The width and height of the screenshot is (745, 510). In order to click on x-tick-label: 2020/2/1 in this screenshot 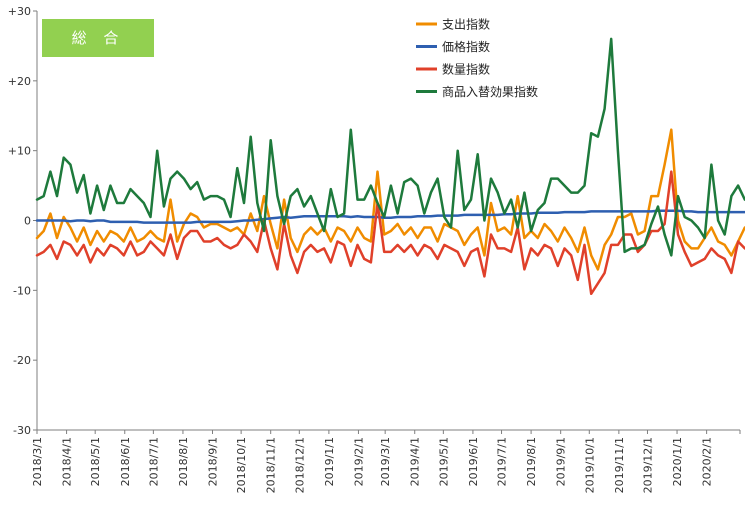, I will do `click(707, 461)`.